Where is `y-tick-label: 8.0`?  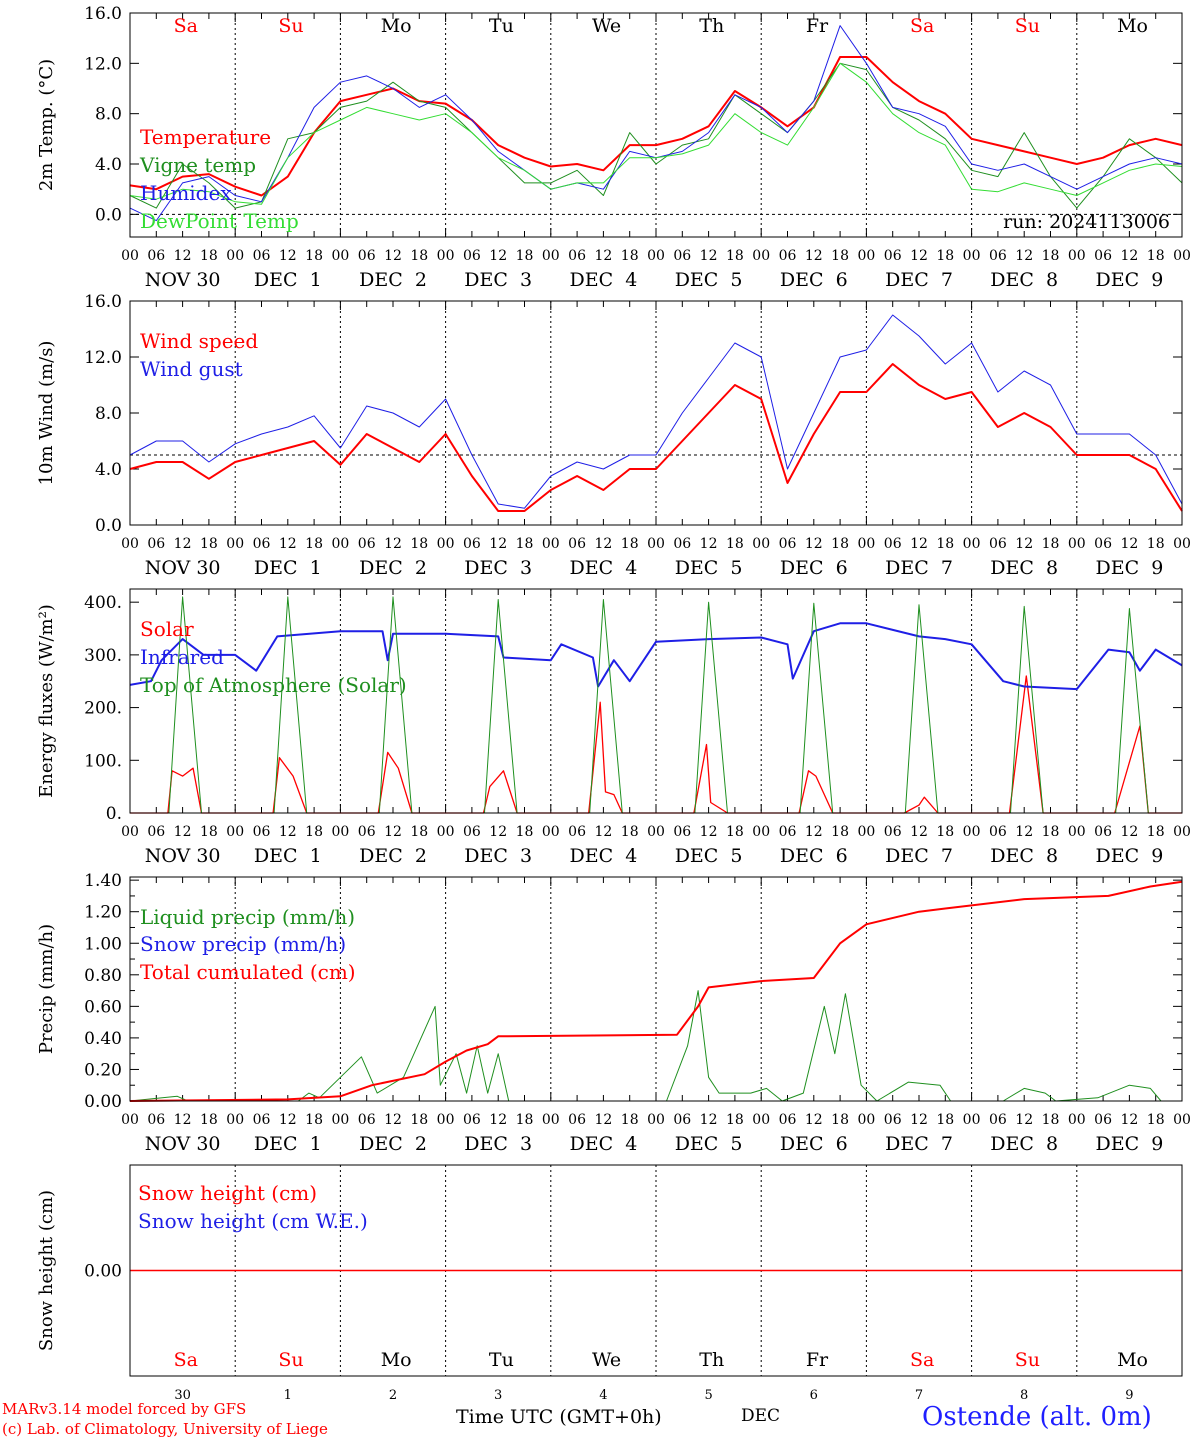
y-tick-label: 8.0 is located at coordinates (108, 414).